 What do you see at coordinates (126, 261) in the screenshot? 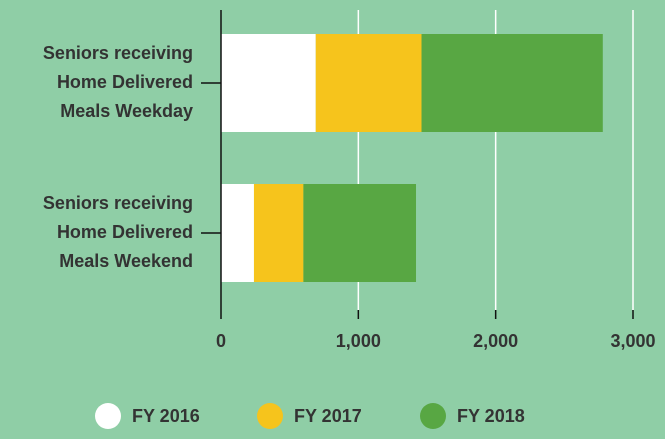
I see `category-label: Meals Weekend` at bounding box center [126, 261].